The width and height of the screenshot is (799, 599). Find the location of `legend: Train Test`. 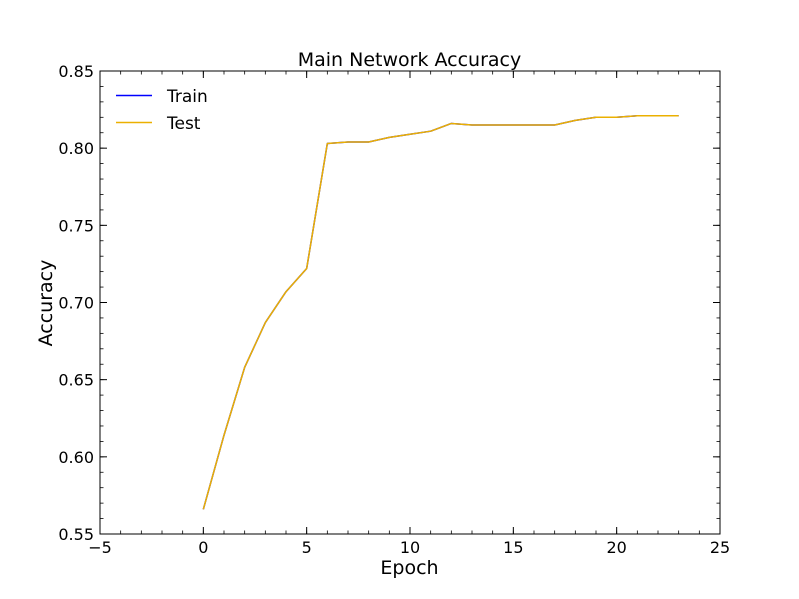

legend: Train Test is located at coordinates (162, 110).